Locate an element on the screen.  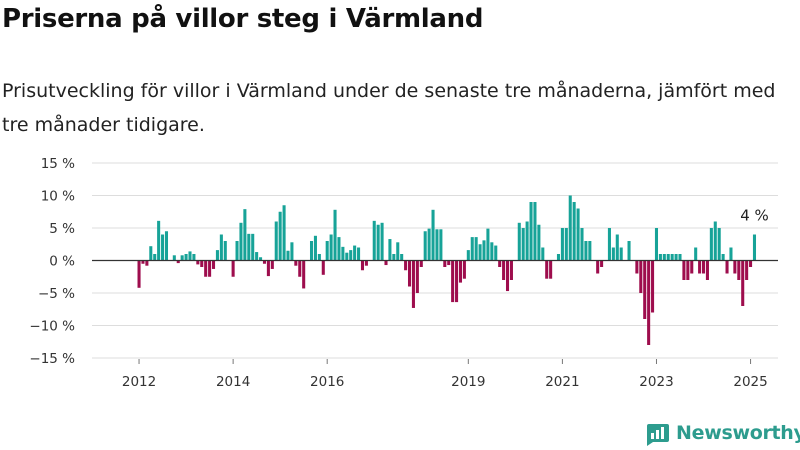
x-tick-label: 2012 is located at coordinates (139, 382).